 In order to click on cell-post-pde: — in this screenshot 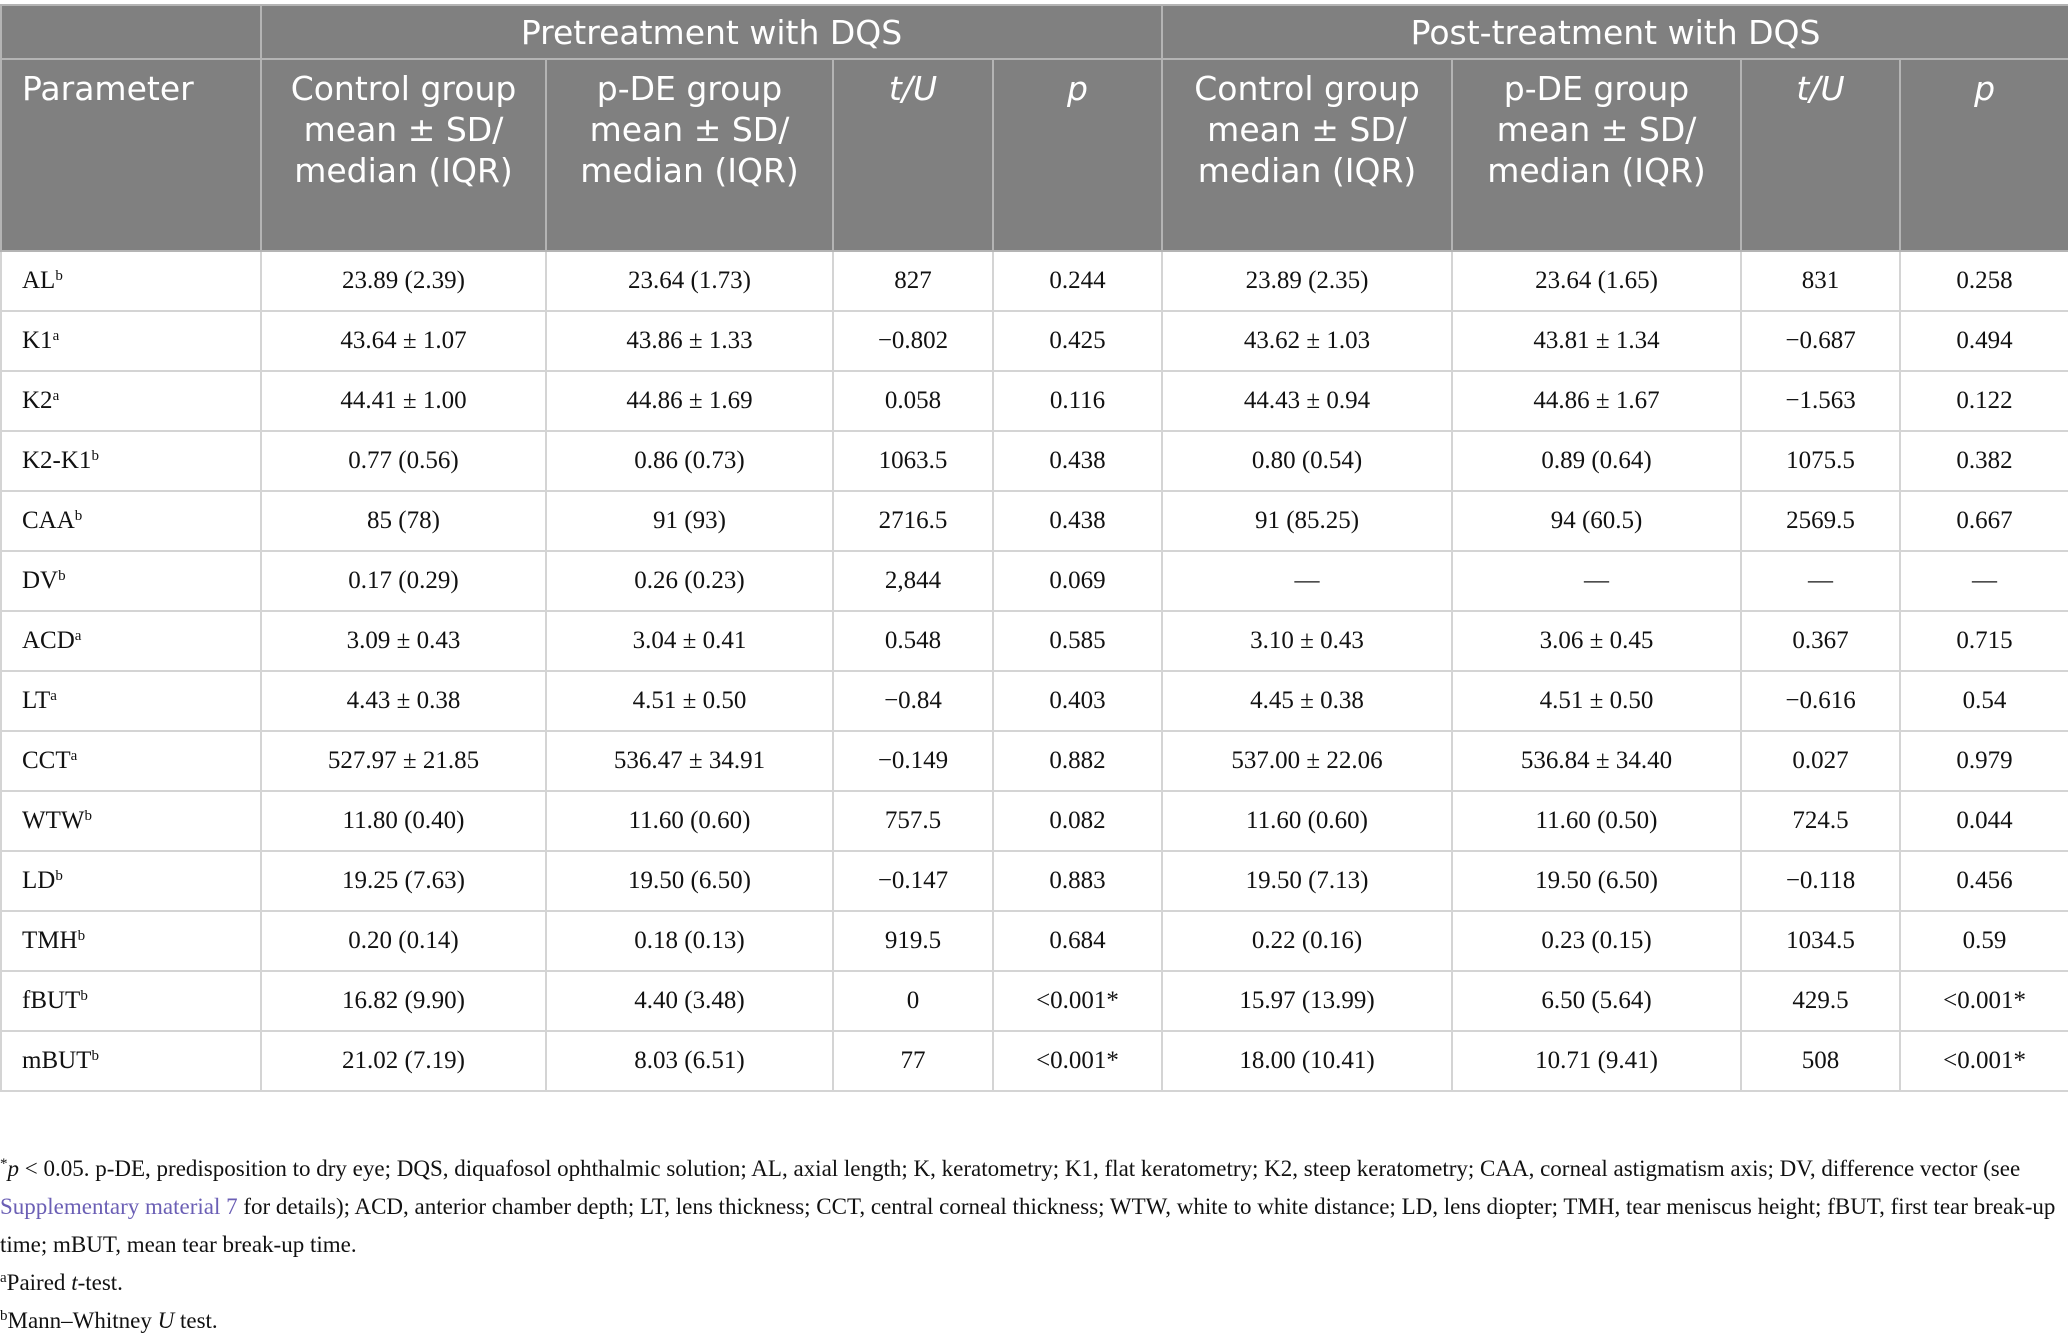, I will do `click(1597, 581)`.